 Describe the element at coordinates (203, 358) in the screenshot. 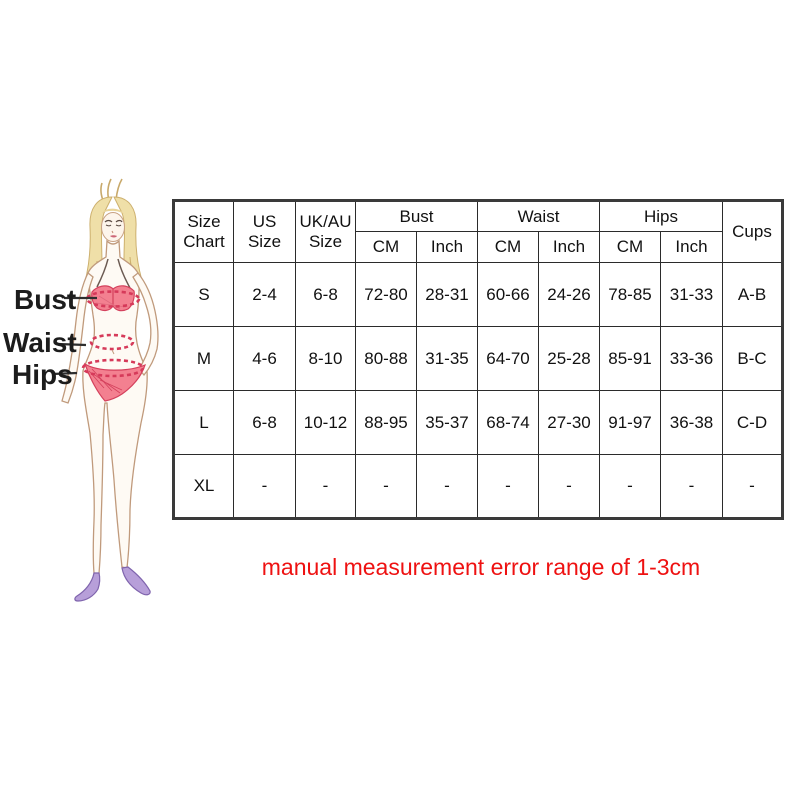

I see `size-cell: M` at that location.